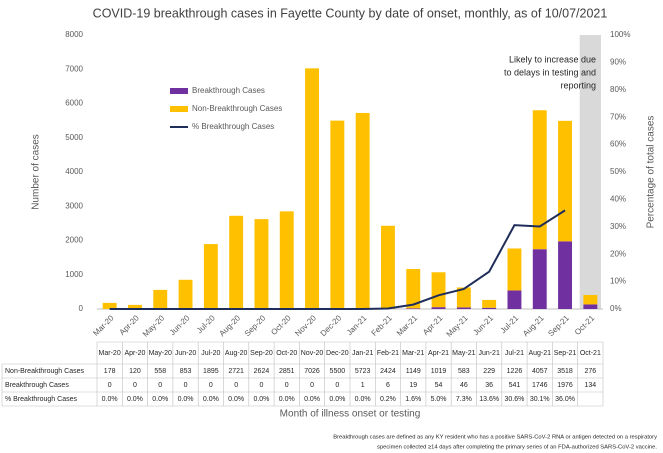  I want to click on table-cell: 276, so click(591, 371).